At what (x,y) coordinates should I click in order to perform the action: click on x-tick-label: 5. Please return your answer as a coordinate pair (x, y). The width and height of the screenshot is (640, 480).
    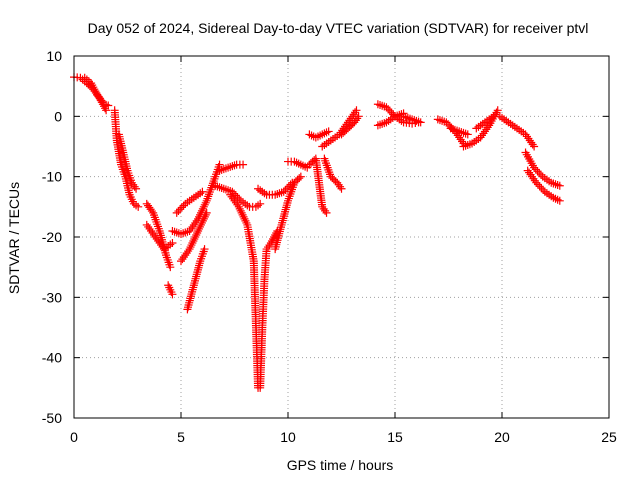
    Looking at the image, I should click on (181, 437).